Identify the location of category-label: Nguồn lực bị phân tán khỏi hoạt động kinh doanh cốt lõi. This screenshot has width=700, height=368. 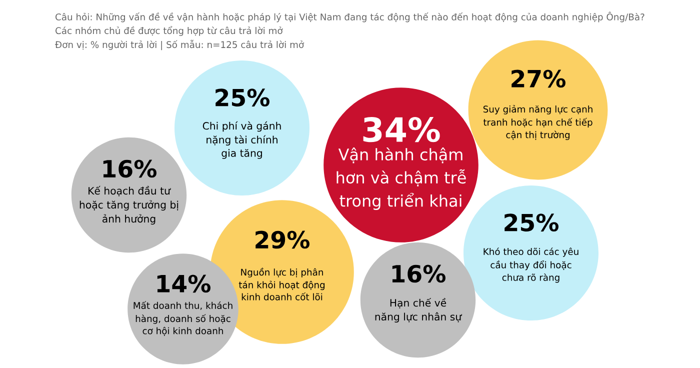
(281, 284).